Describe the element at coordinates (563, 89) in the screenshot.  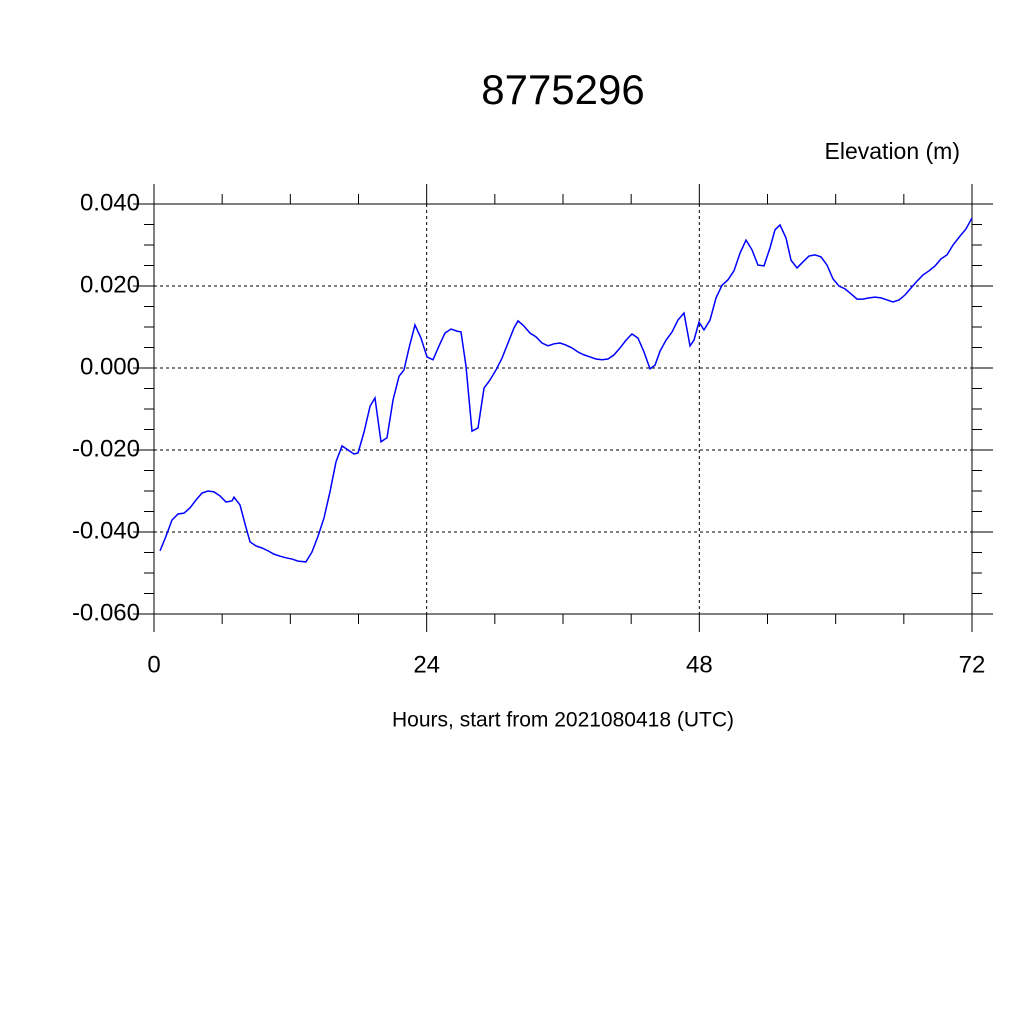
I see `chart-title: 8775296` at that location.